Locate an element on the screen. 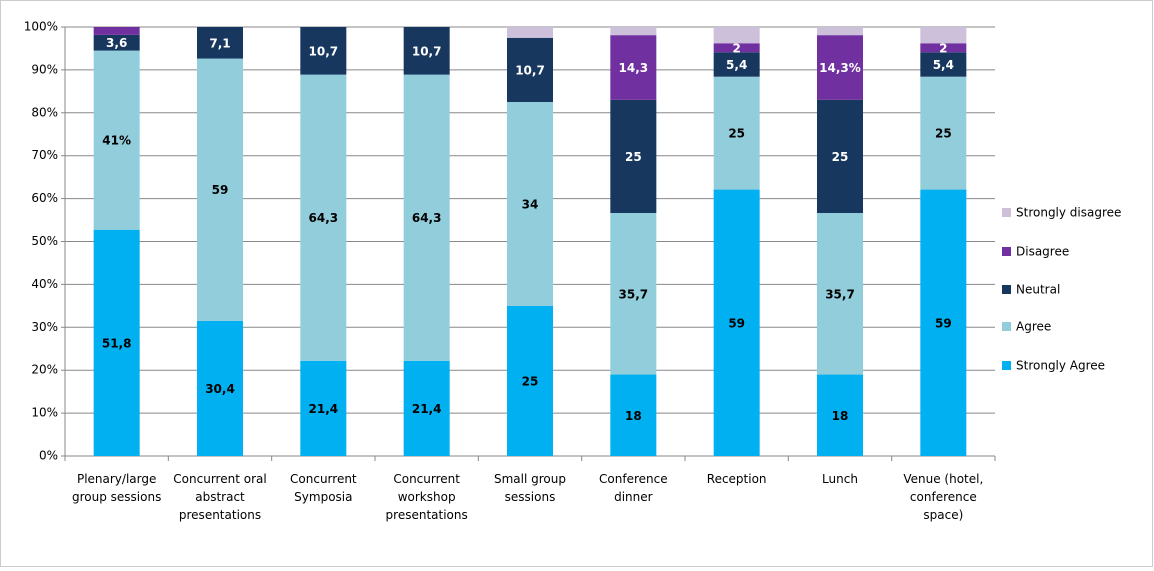  data-label: 41% is located at coordinates (116, 141).